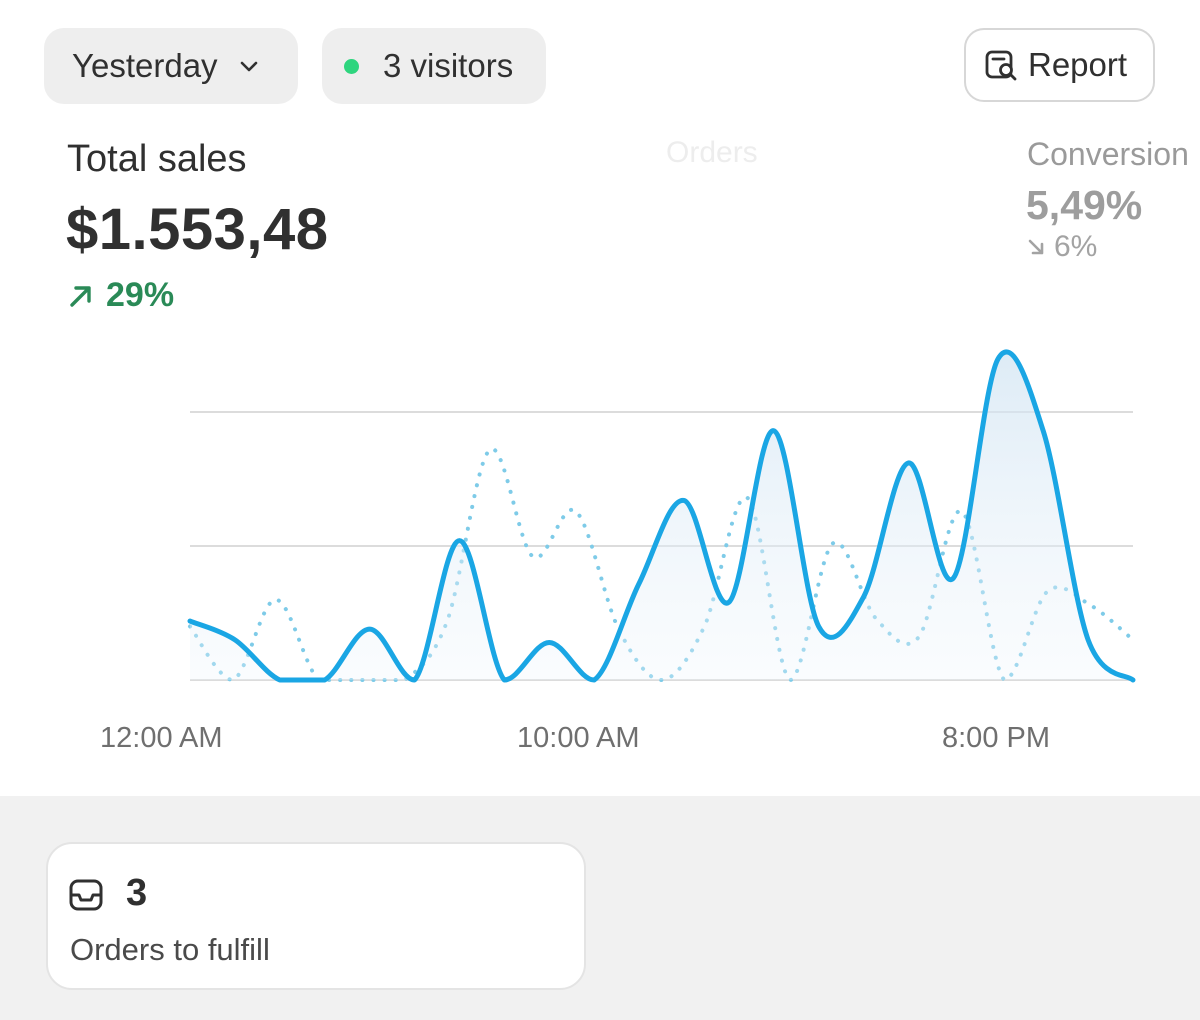 The width and height of the screenshot is (1200, 1020). I want to click on orders-to-fulfill-label: Orders to fulfill, so click(170, 949).